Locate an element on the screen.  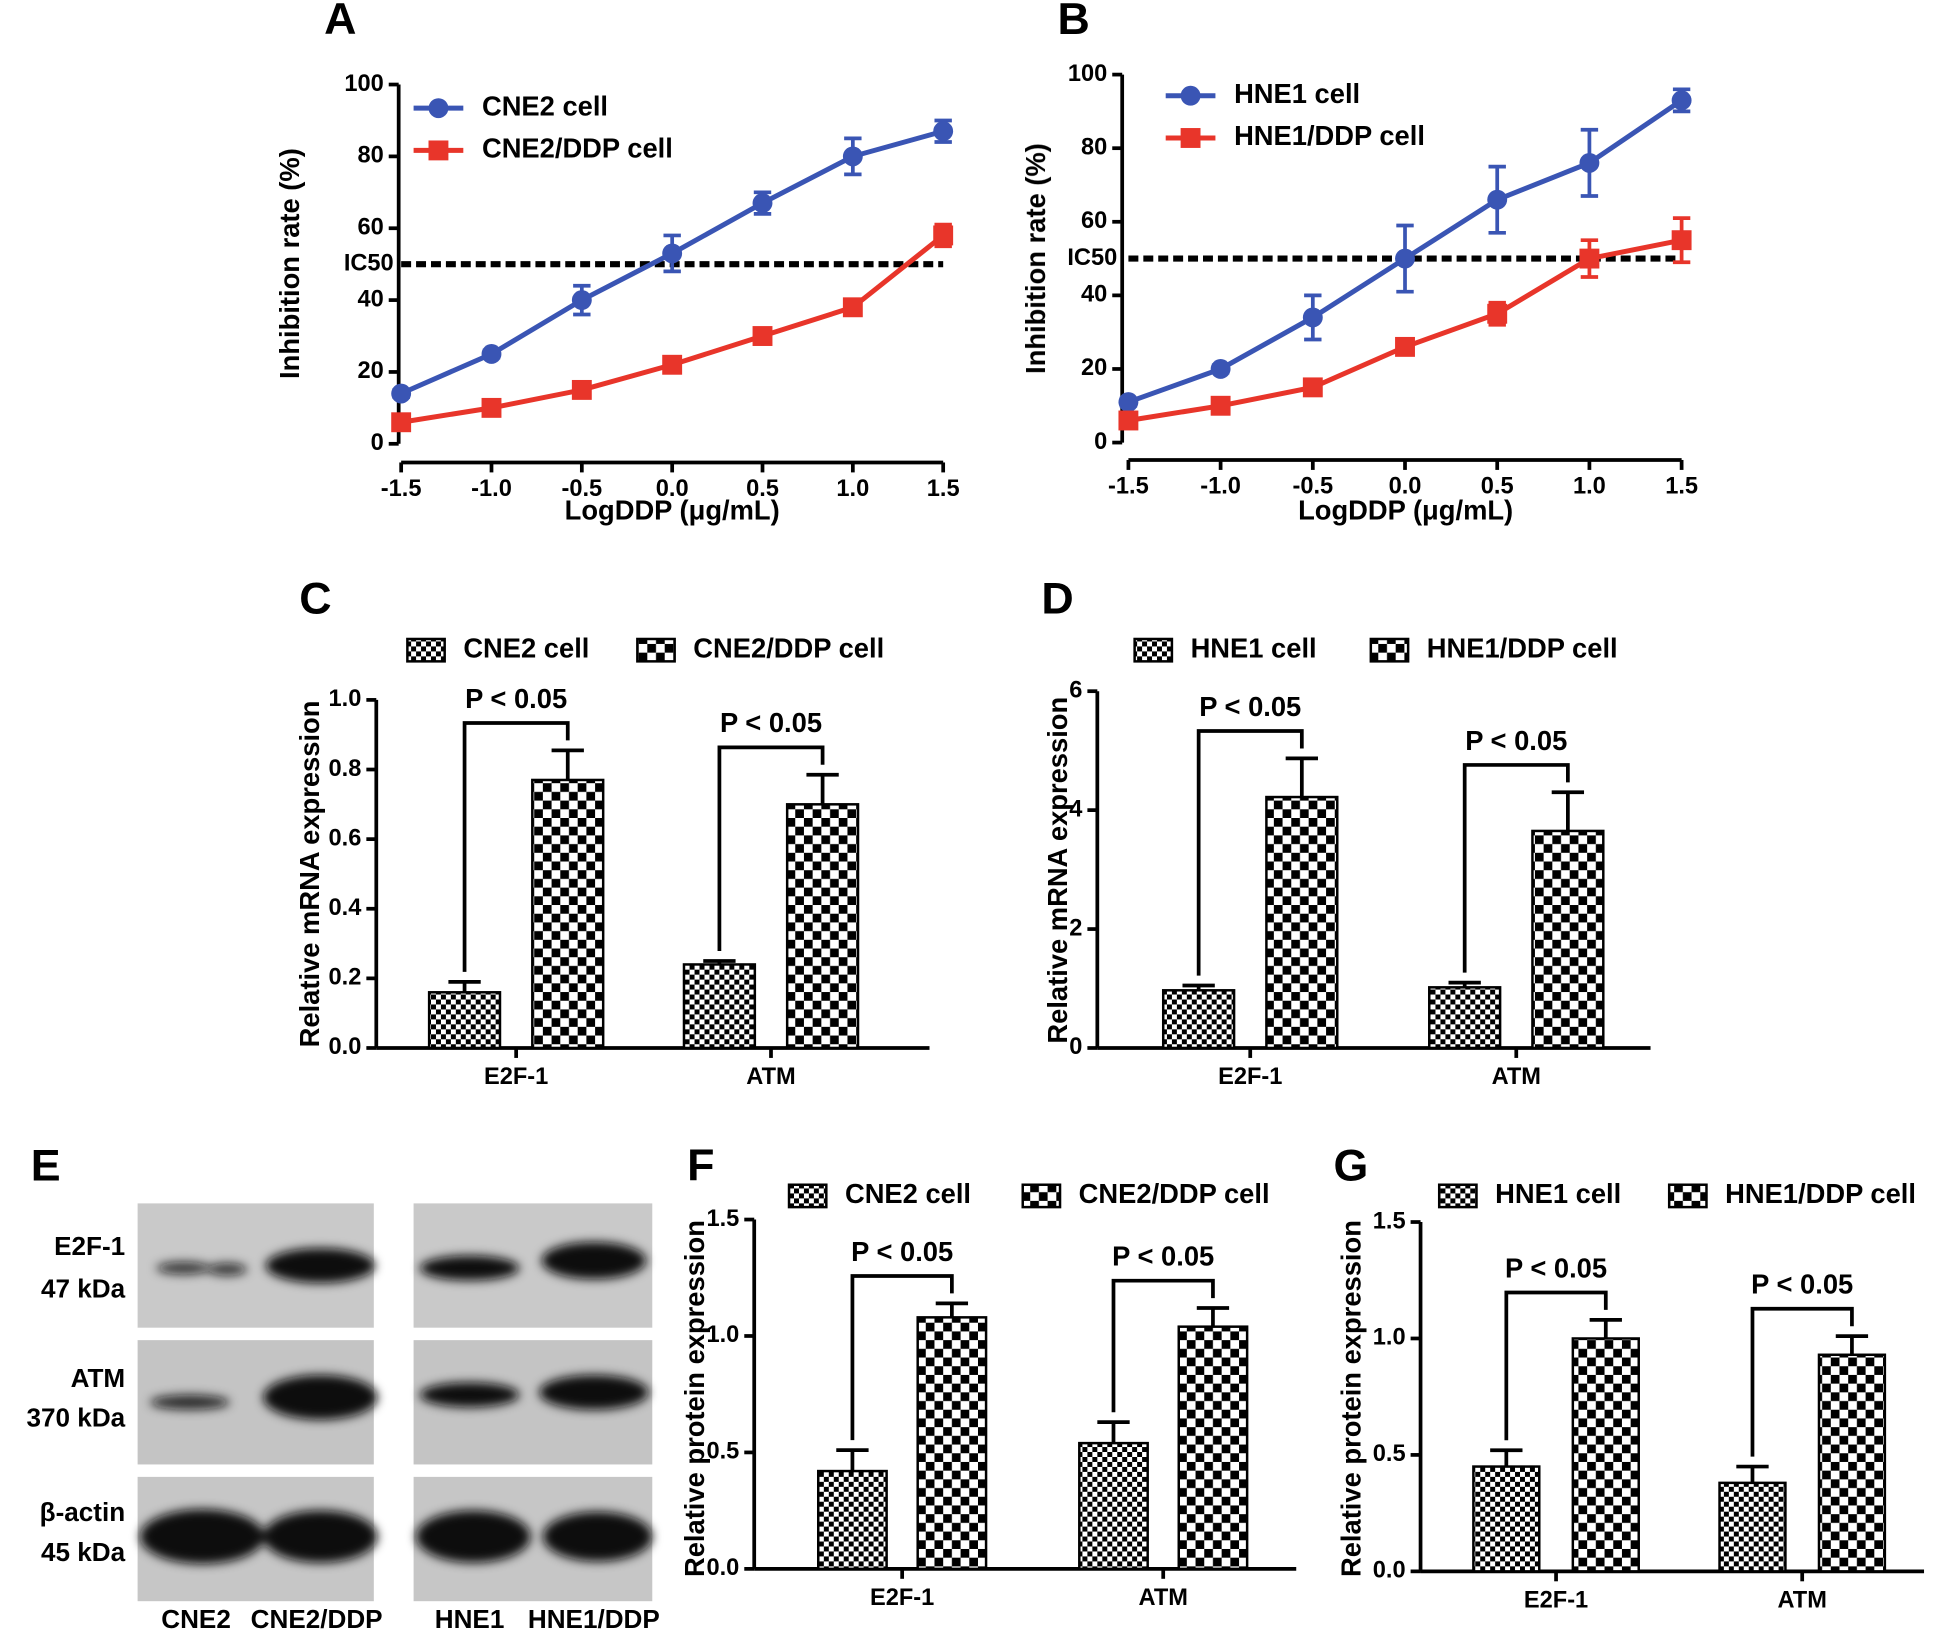
y-tick-label: 40 is located at coordinates (370, 299).